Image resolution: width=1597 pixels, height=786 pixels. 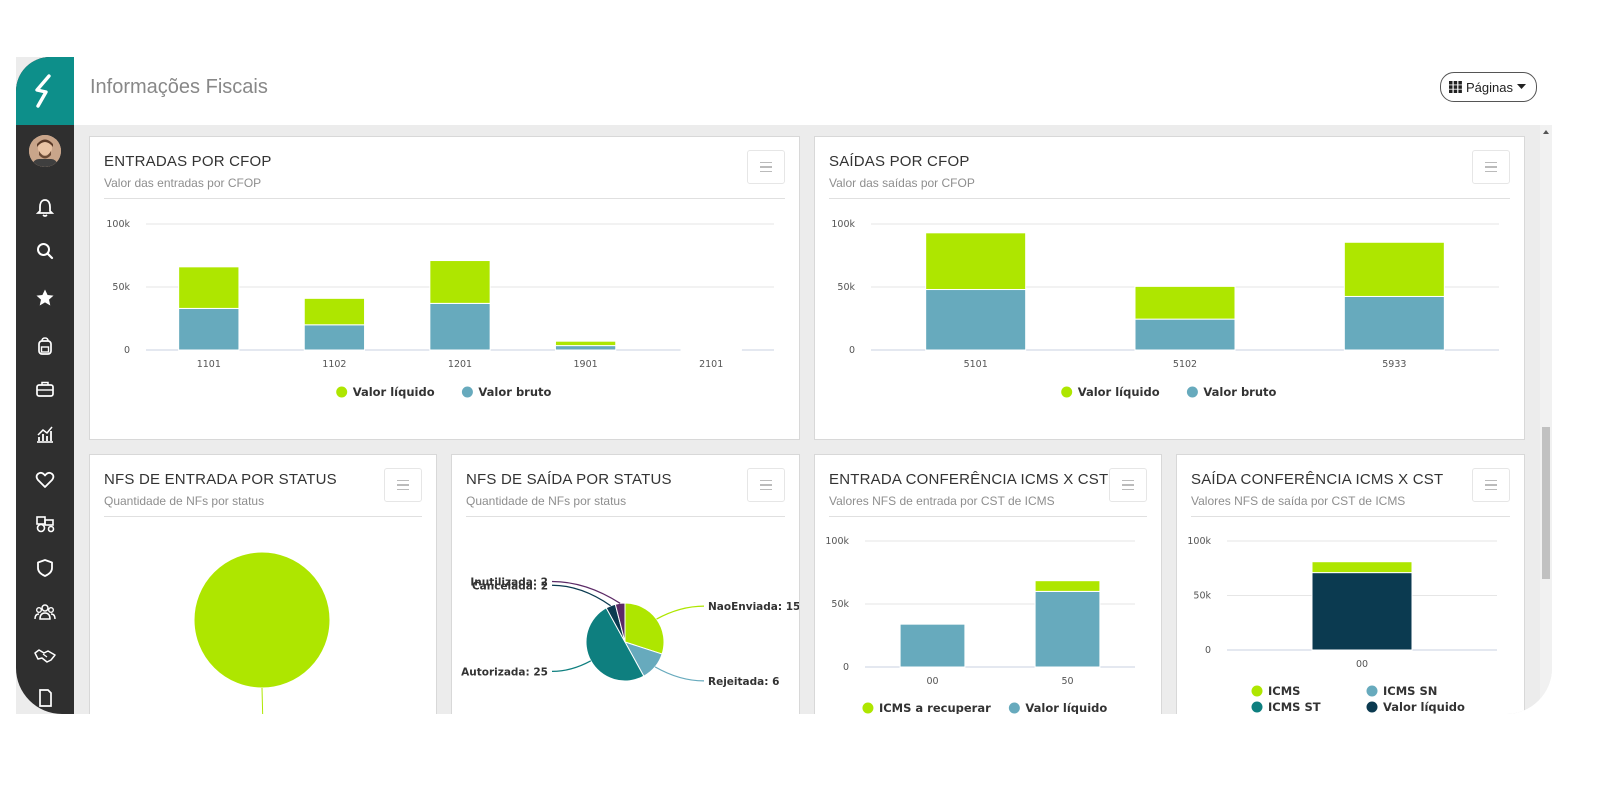 I want to click on panel-subtitle: Valores NFS de saída por CST de ICMS, so click(x=1298, y=501).